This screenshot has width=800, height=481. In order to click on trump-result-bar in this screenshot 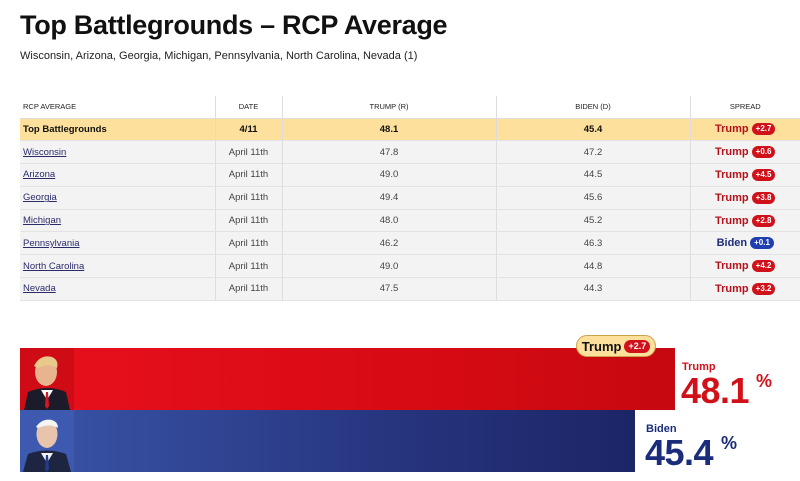, I will do `click(347, 379)`.